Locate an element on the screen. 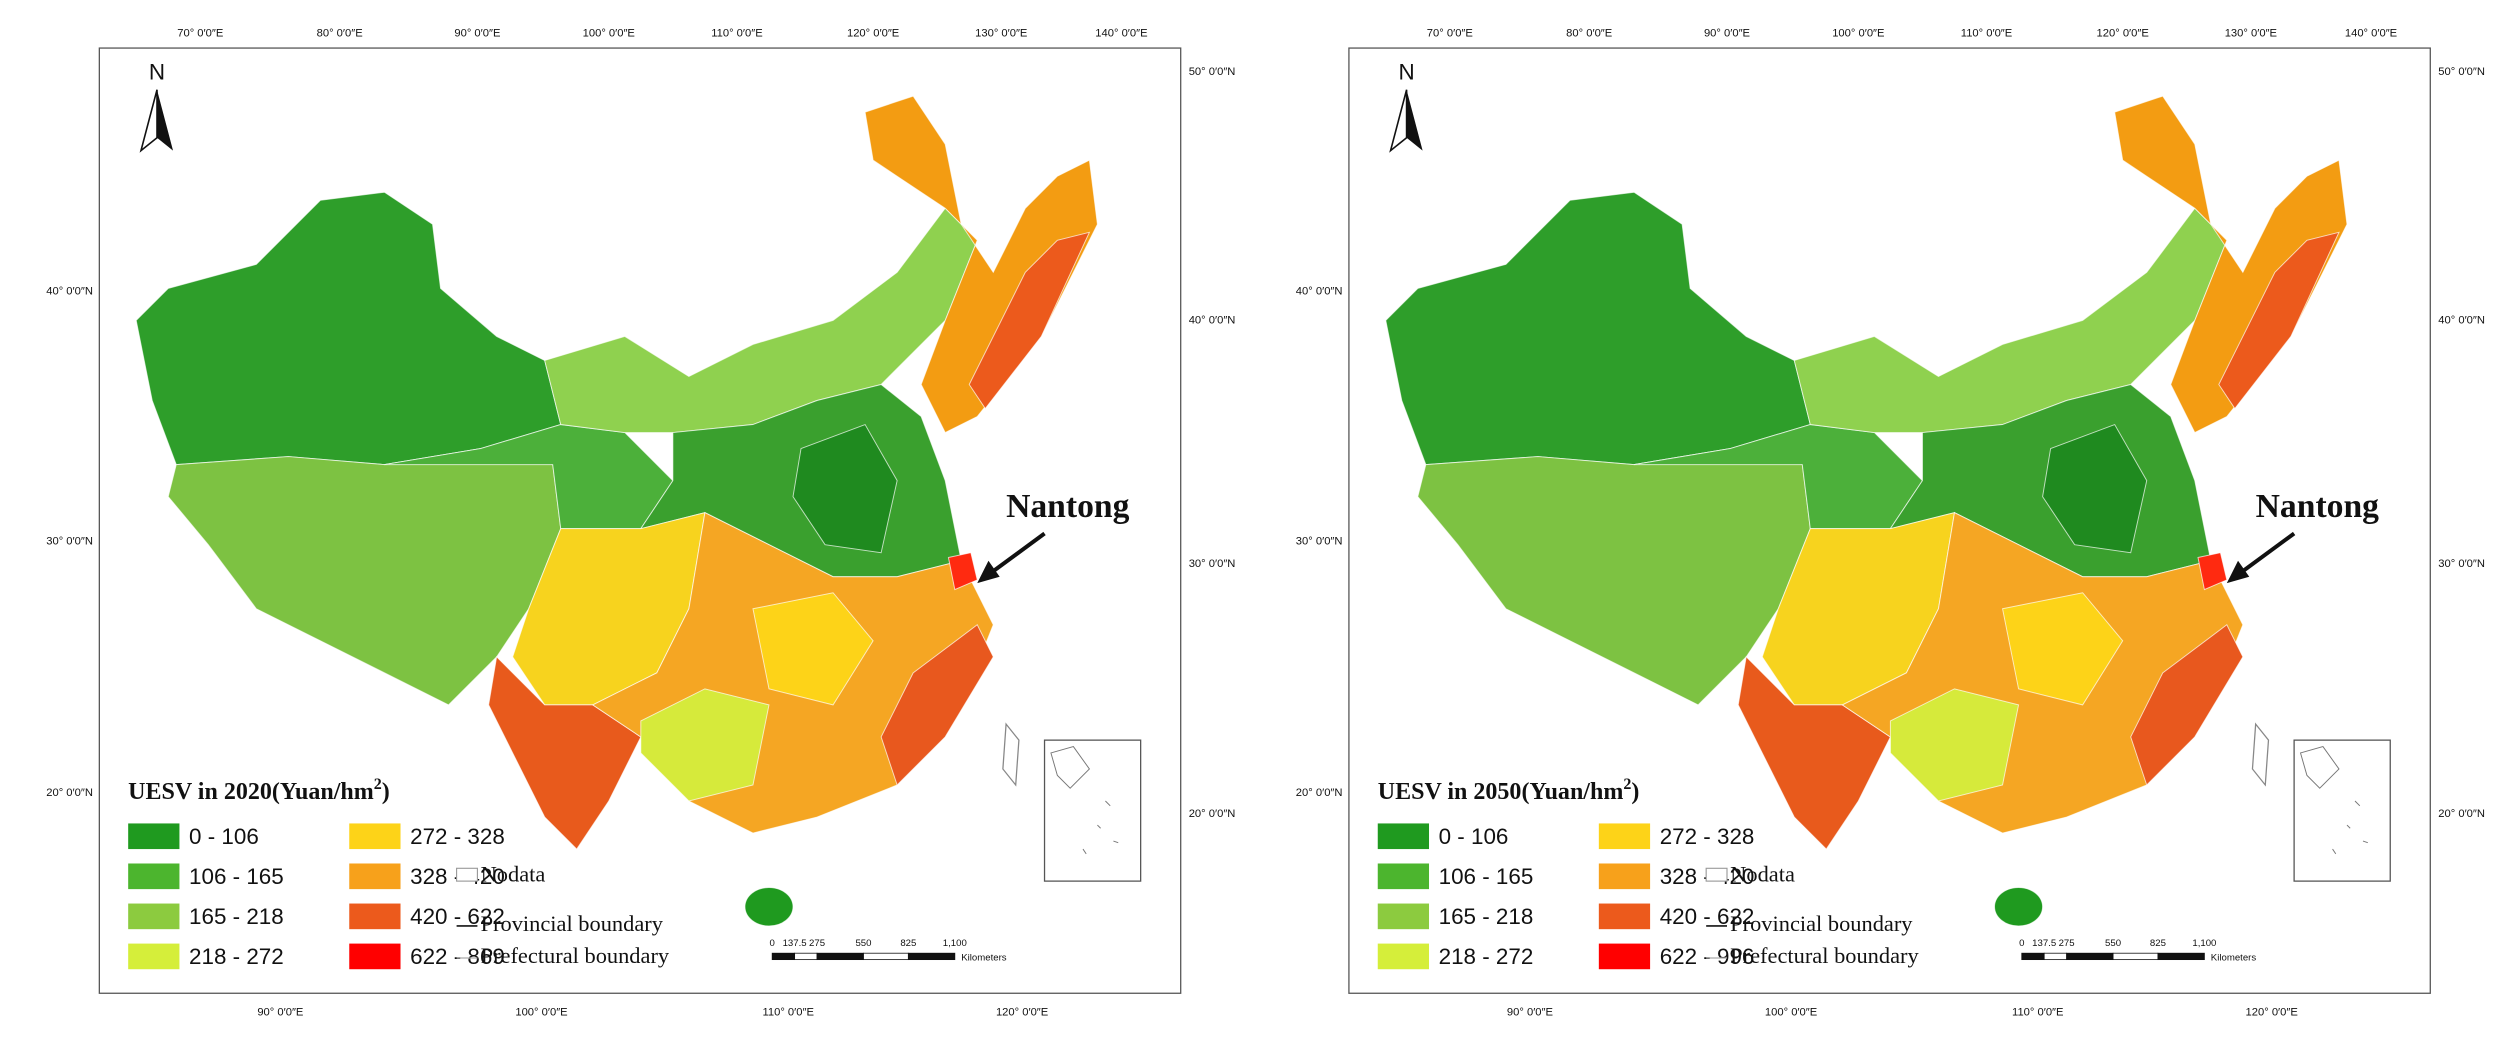  legend-title-part: UESV in 2020(Yuan/hm is located at coordinates (251, 792).